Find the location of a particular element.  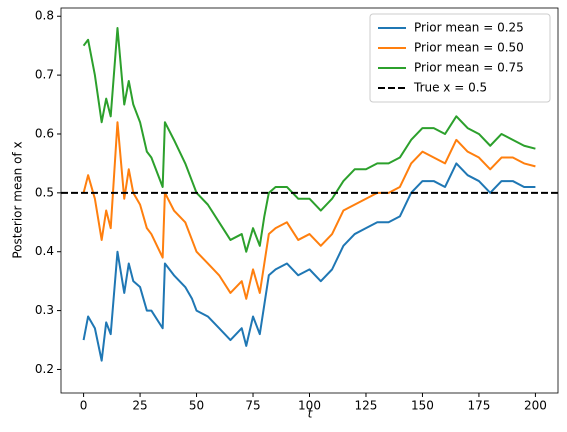

legend-label: Prior mean = 0.25 is located at coordinates (469, 28).